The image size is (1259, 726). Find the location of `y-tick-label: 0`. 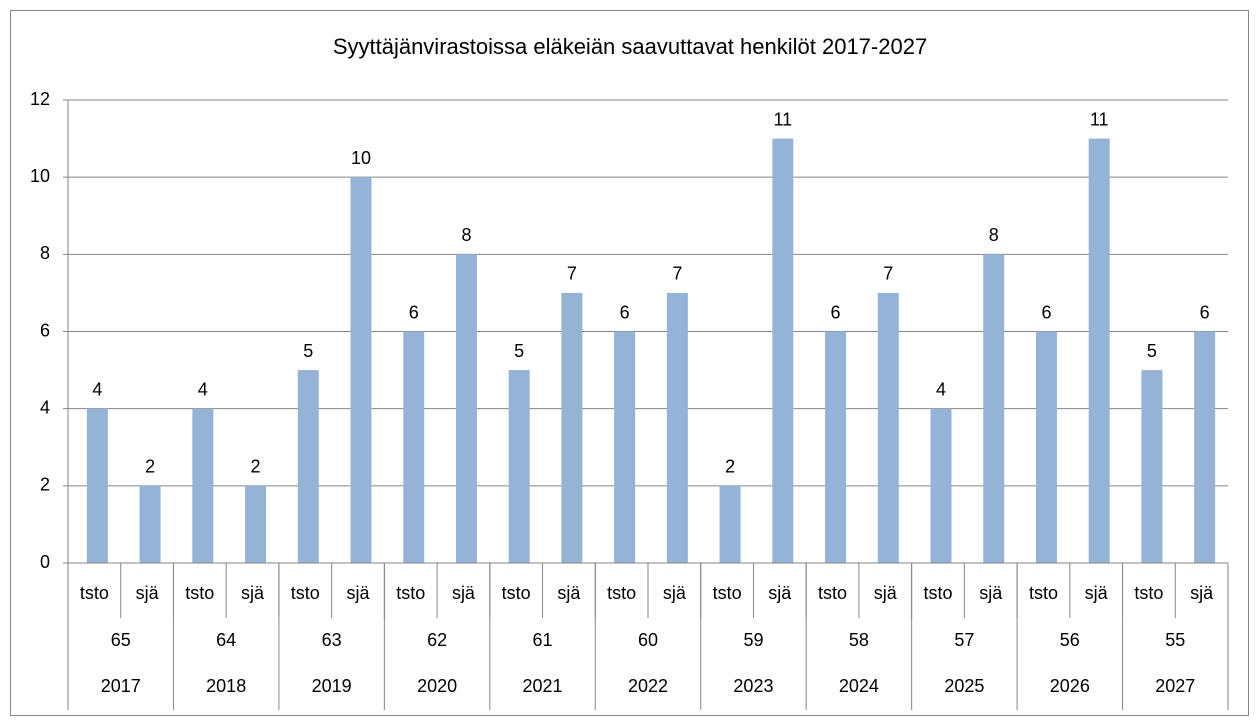

y-tick-label: 0 is located at coordinates (45, 562).